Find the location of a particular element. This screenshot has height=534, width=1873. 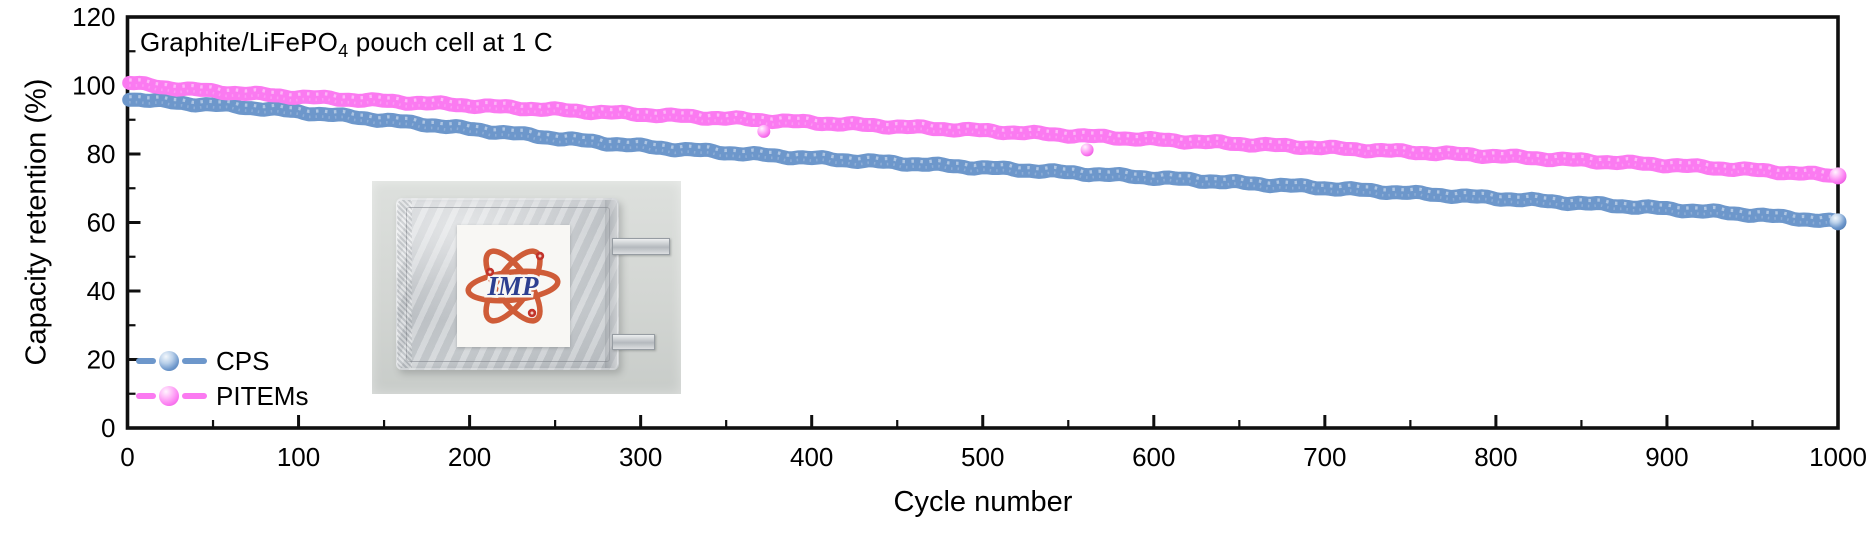

y-tick-label: 60 is located at coordinates (101, 223).